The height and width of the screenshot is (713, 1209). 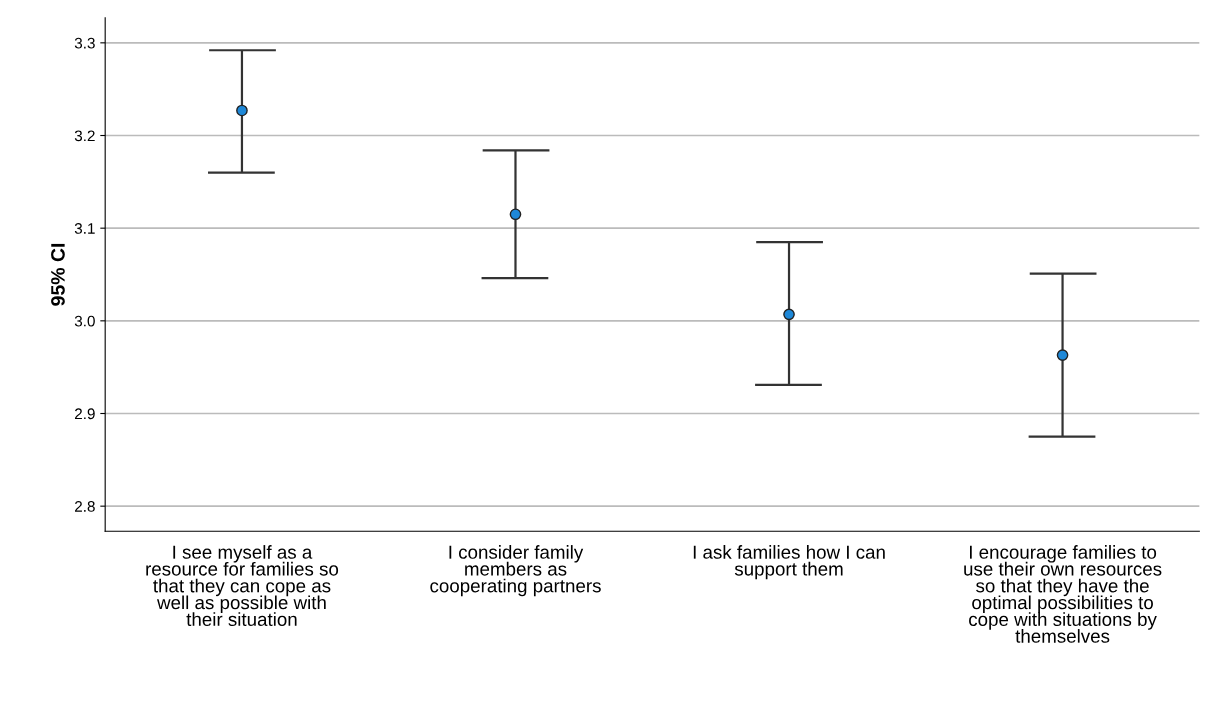 What do you see at coordinates (84, 136) in the screenshot?
I see `y-tick-label: 3.2` at bounding box center [84, 136].